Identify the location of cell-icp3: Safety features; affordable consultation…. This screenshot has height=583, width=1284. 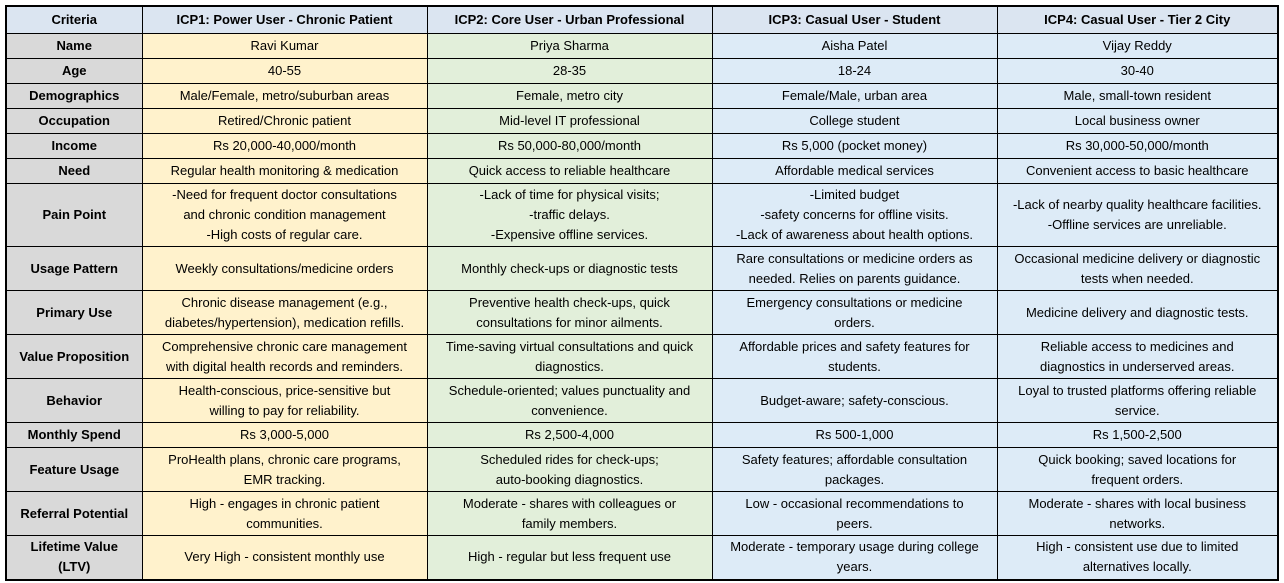
(854, 469).